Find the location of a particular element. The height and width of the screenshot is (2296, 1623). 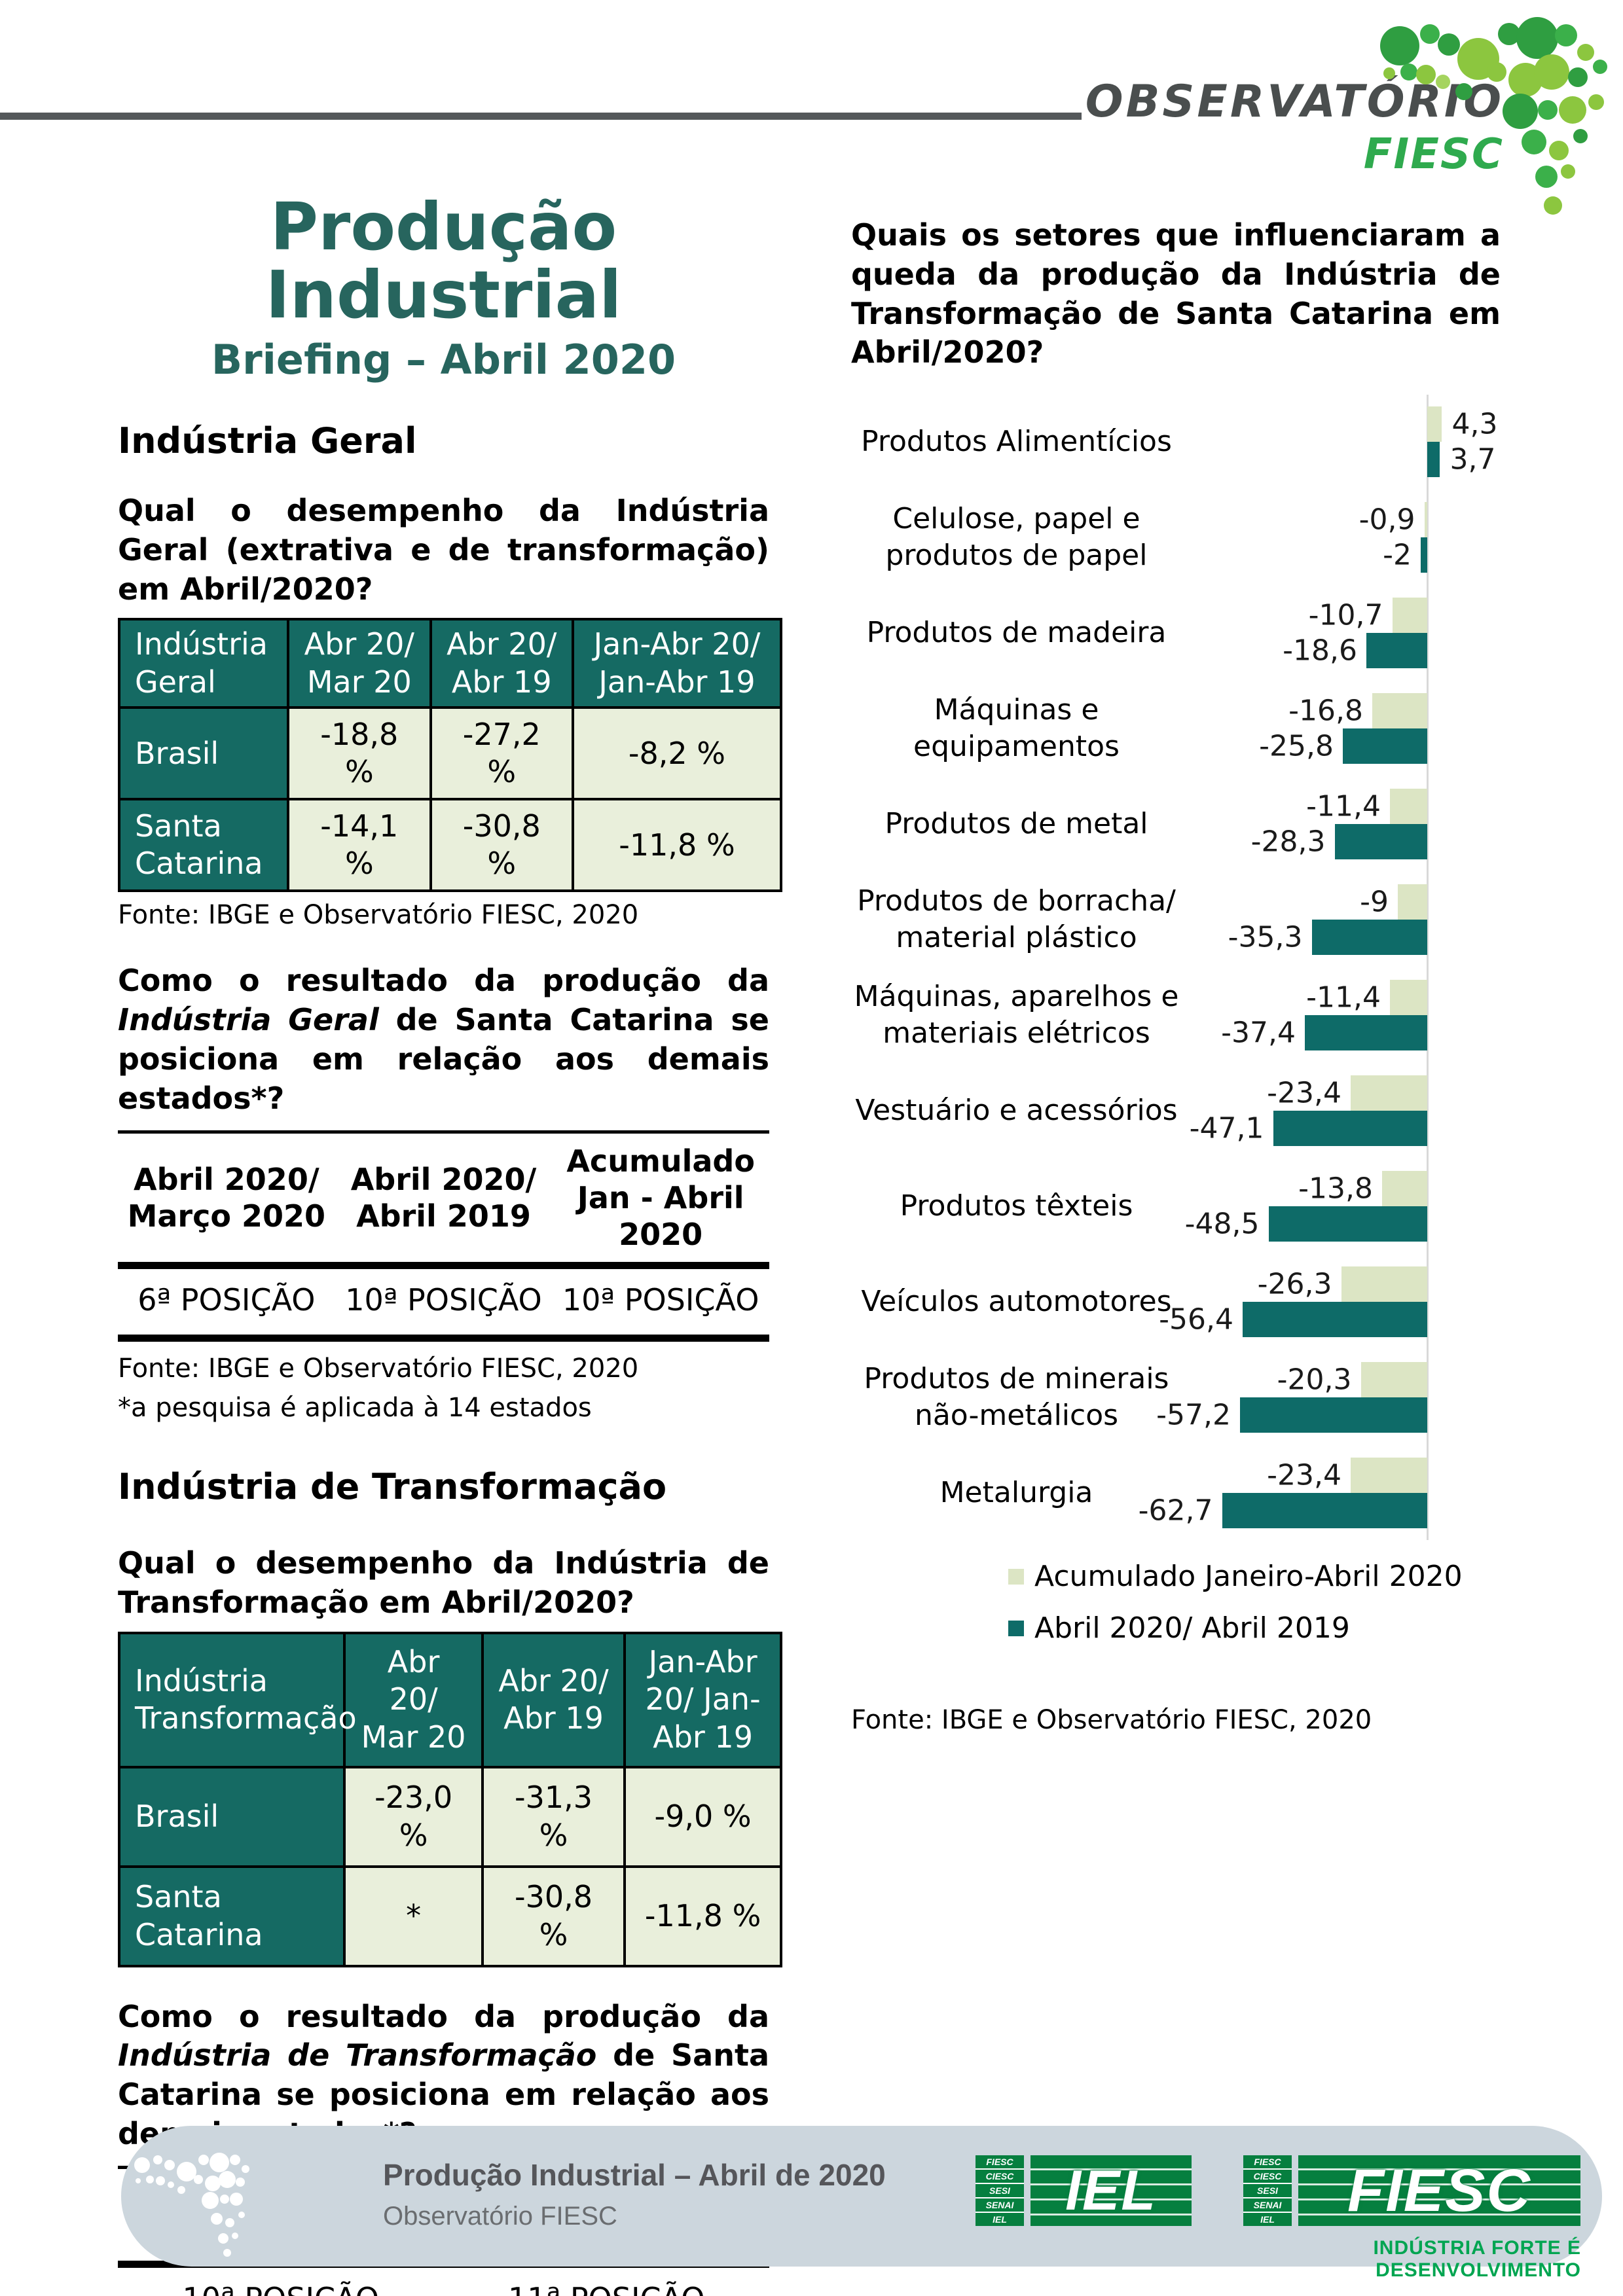

page-subtitle: Briefing – Abril 2020 is located at coordinates (443, 360).